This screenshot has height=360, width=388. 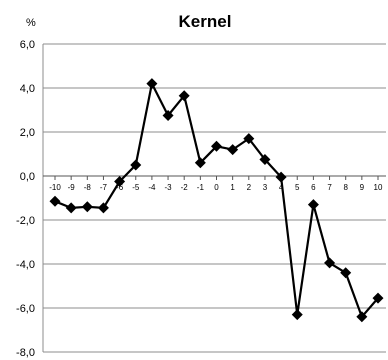 I want to click on x-tick-label: -4, so click(x=152, y=187).